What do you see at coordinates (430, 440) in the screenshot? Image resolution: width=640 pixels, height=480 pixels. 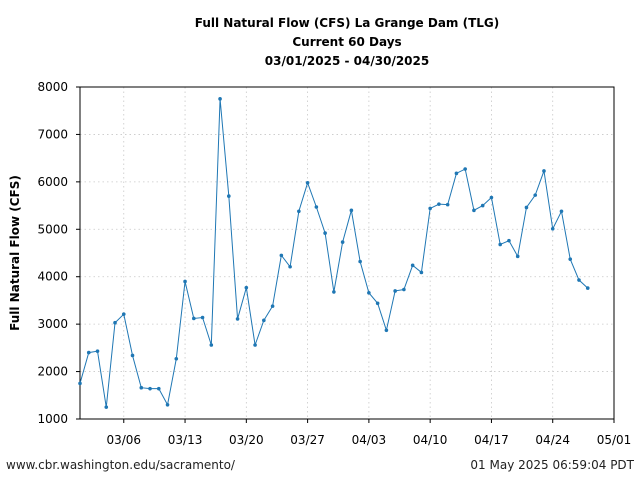 I see `x-tick-label: 04/10` at bounding box center [430, 440].